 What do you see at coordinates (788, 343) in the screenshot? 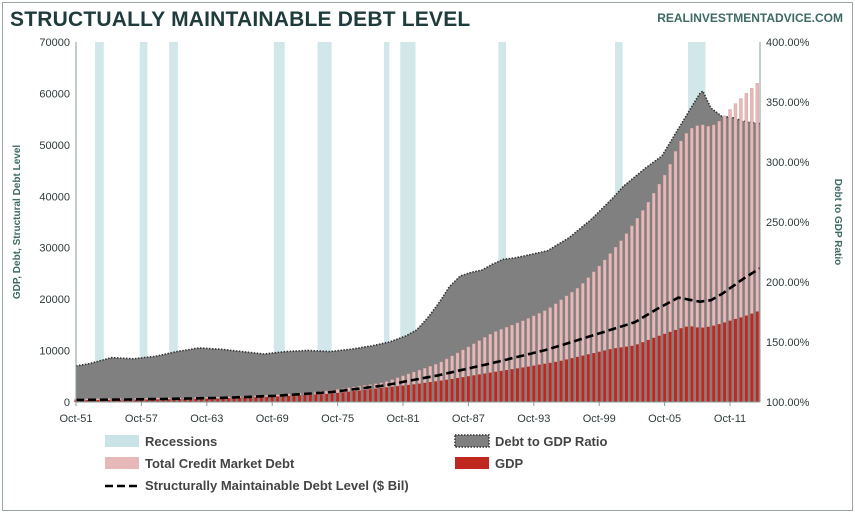
I see `y-right-tick-label: 150.00%` at bounding box center [788, 343].